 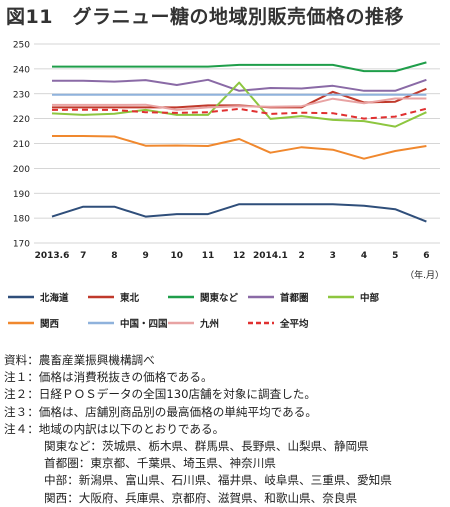 What do you see at coordinates (54, 298) in the screenshot?
I see `legend-label: 北海道` at bounding box center [54, 298].